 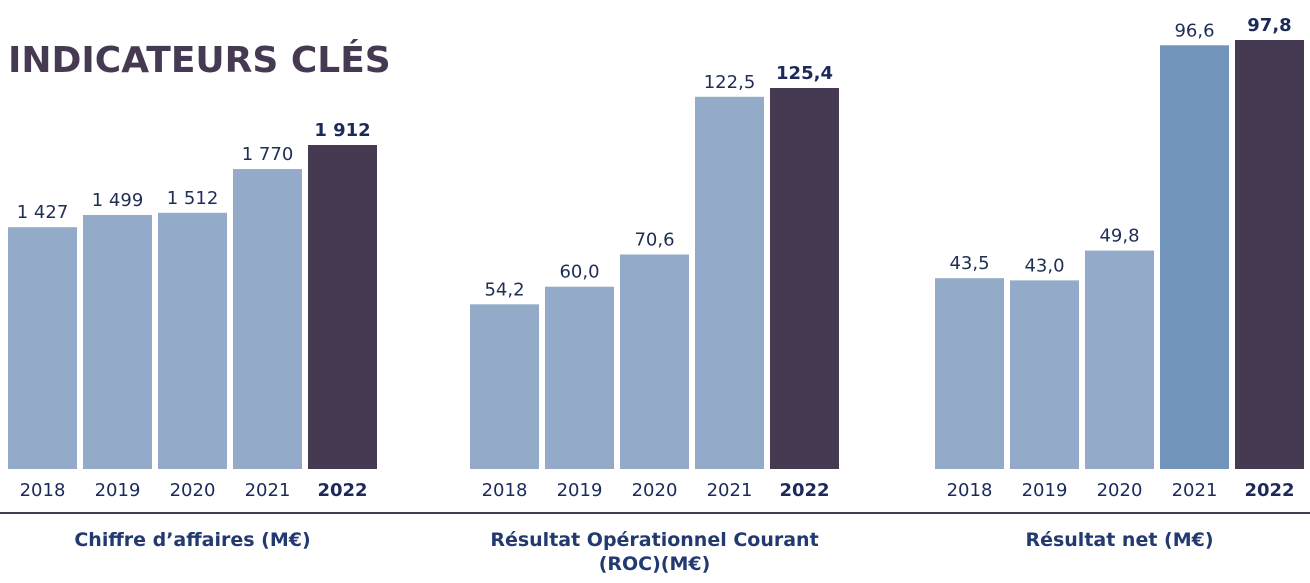 I want to click on page-title: INDICATEURS CLÉS, so click(x=199, y=60).